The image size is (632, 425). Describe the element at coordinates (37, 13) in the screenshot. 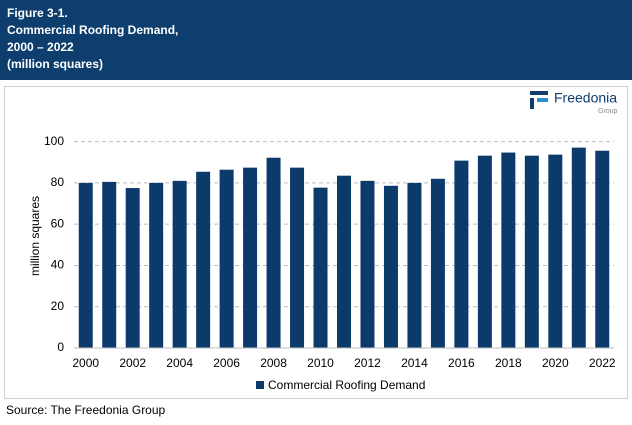

I see `figure-number: Figure 3-1.` at that location.